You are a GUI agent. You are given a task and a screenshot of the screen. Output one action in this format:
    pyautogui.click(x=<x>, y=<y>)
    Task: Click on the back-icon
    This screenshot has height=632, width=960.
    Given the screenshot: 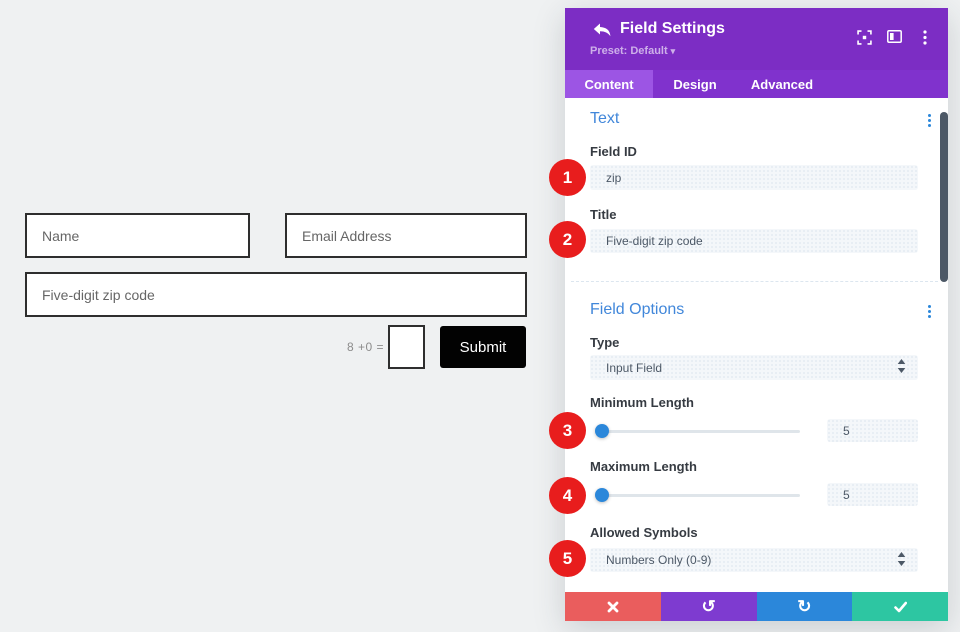 What is the action you would take?
    pyautogui.click(x=602, y=30)
    